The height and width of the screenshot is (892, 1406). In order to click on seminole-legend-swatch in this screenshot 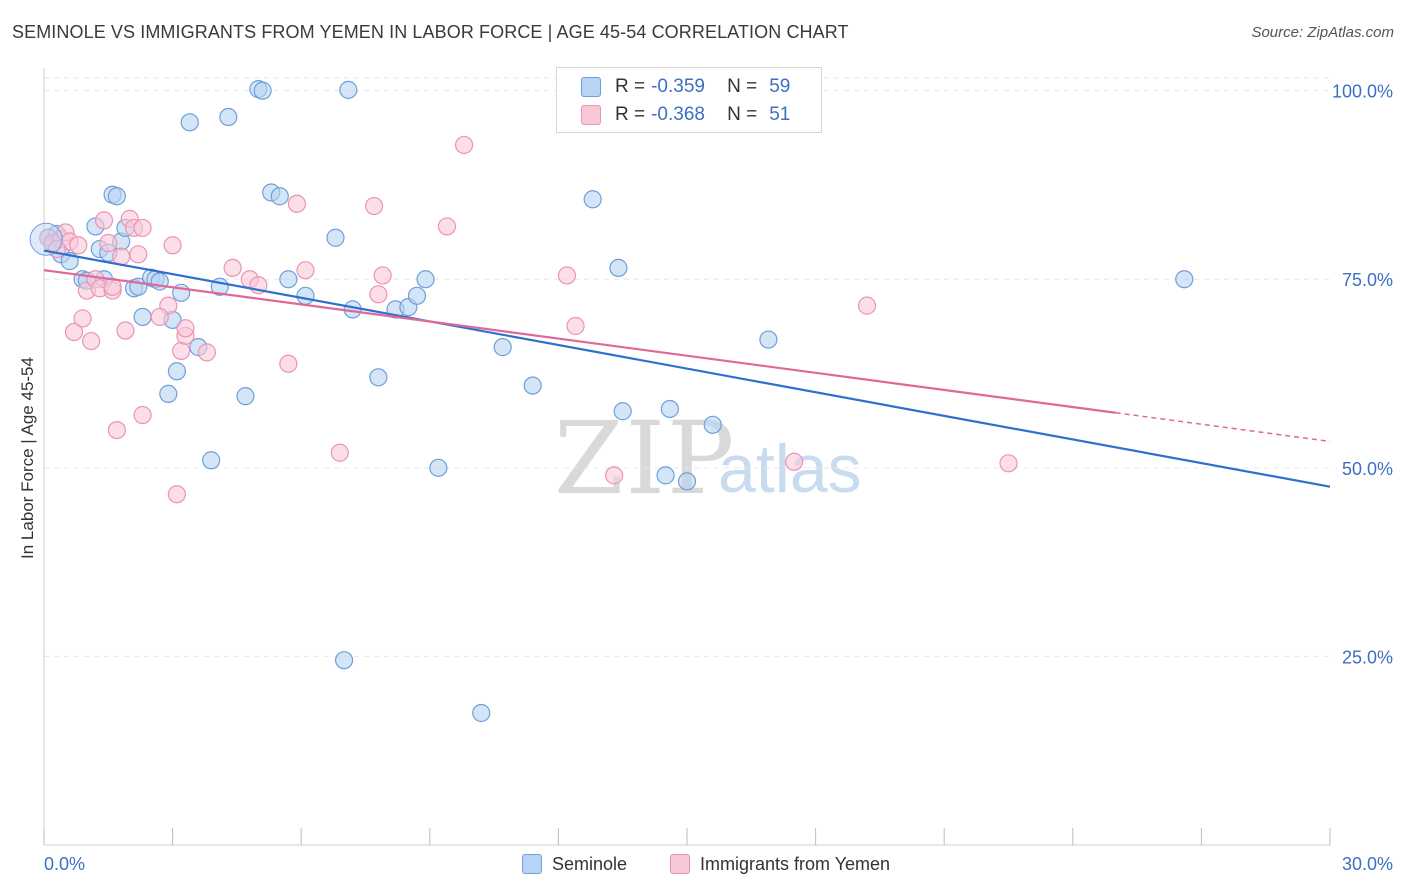, I will do `click(532, 864)`.